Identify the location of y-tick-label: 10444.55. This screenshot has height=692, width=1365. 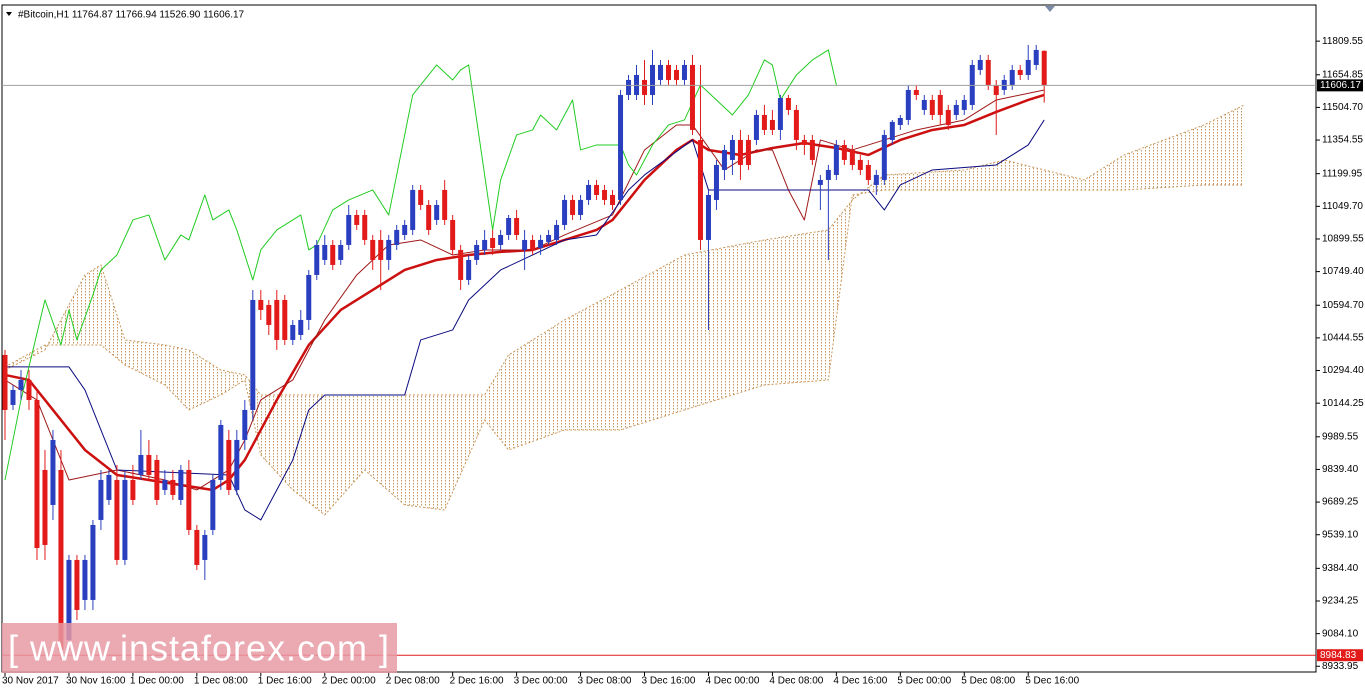
(1343, 338).